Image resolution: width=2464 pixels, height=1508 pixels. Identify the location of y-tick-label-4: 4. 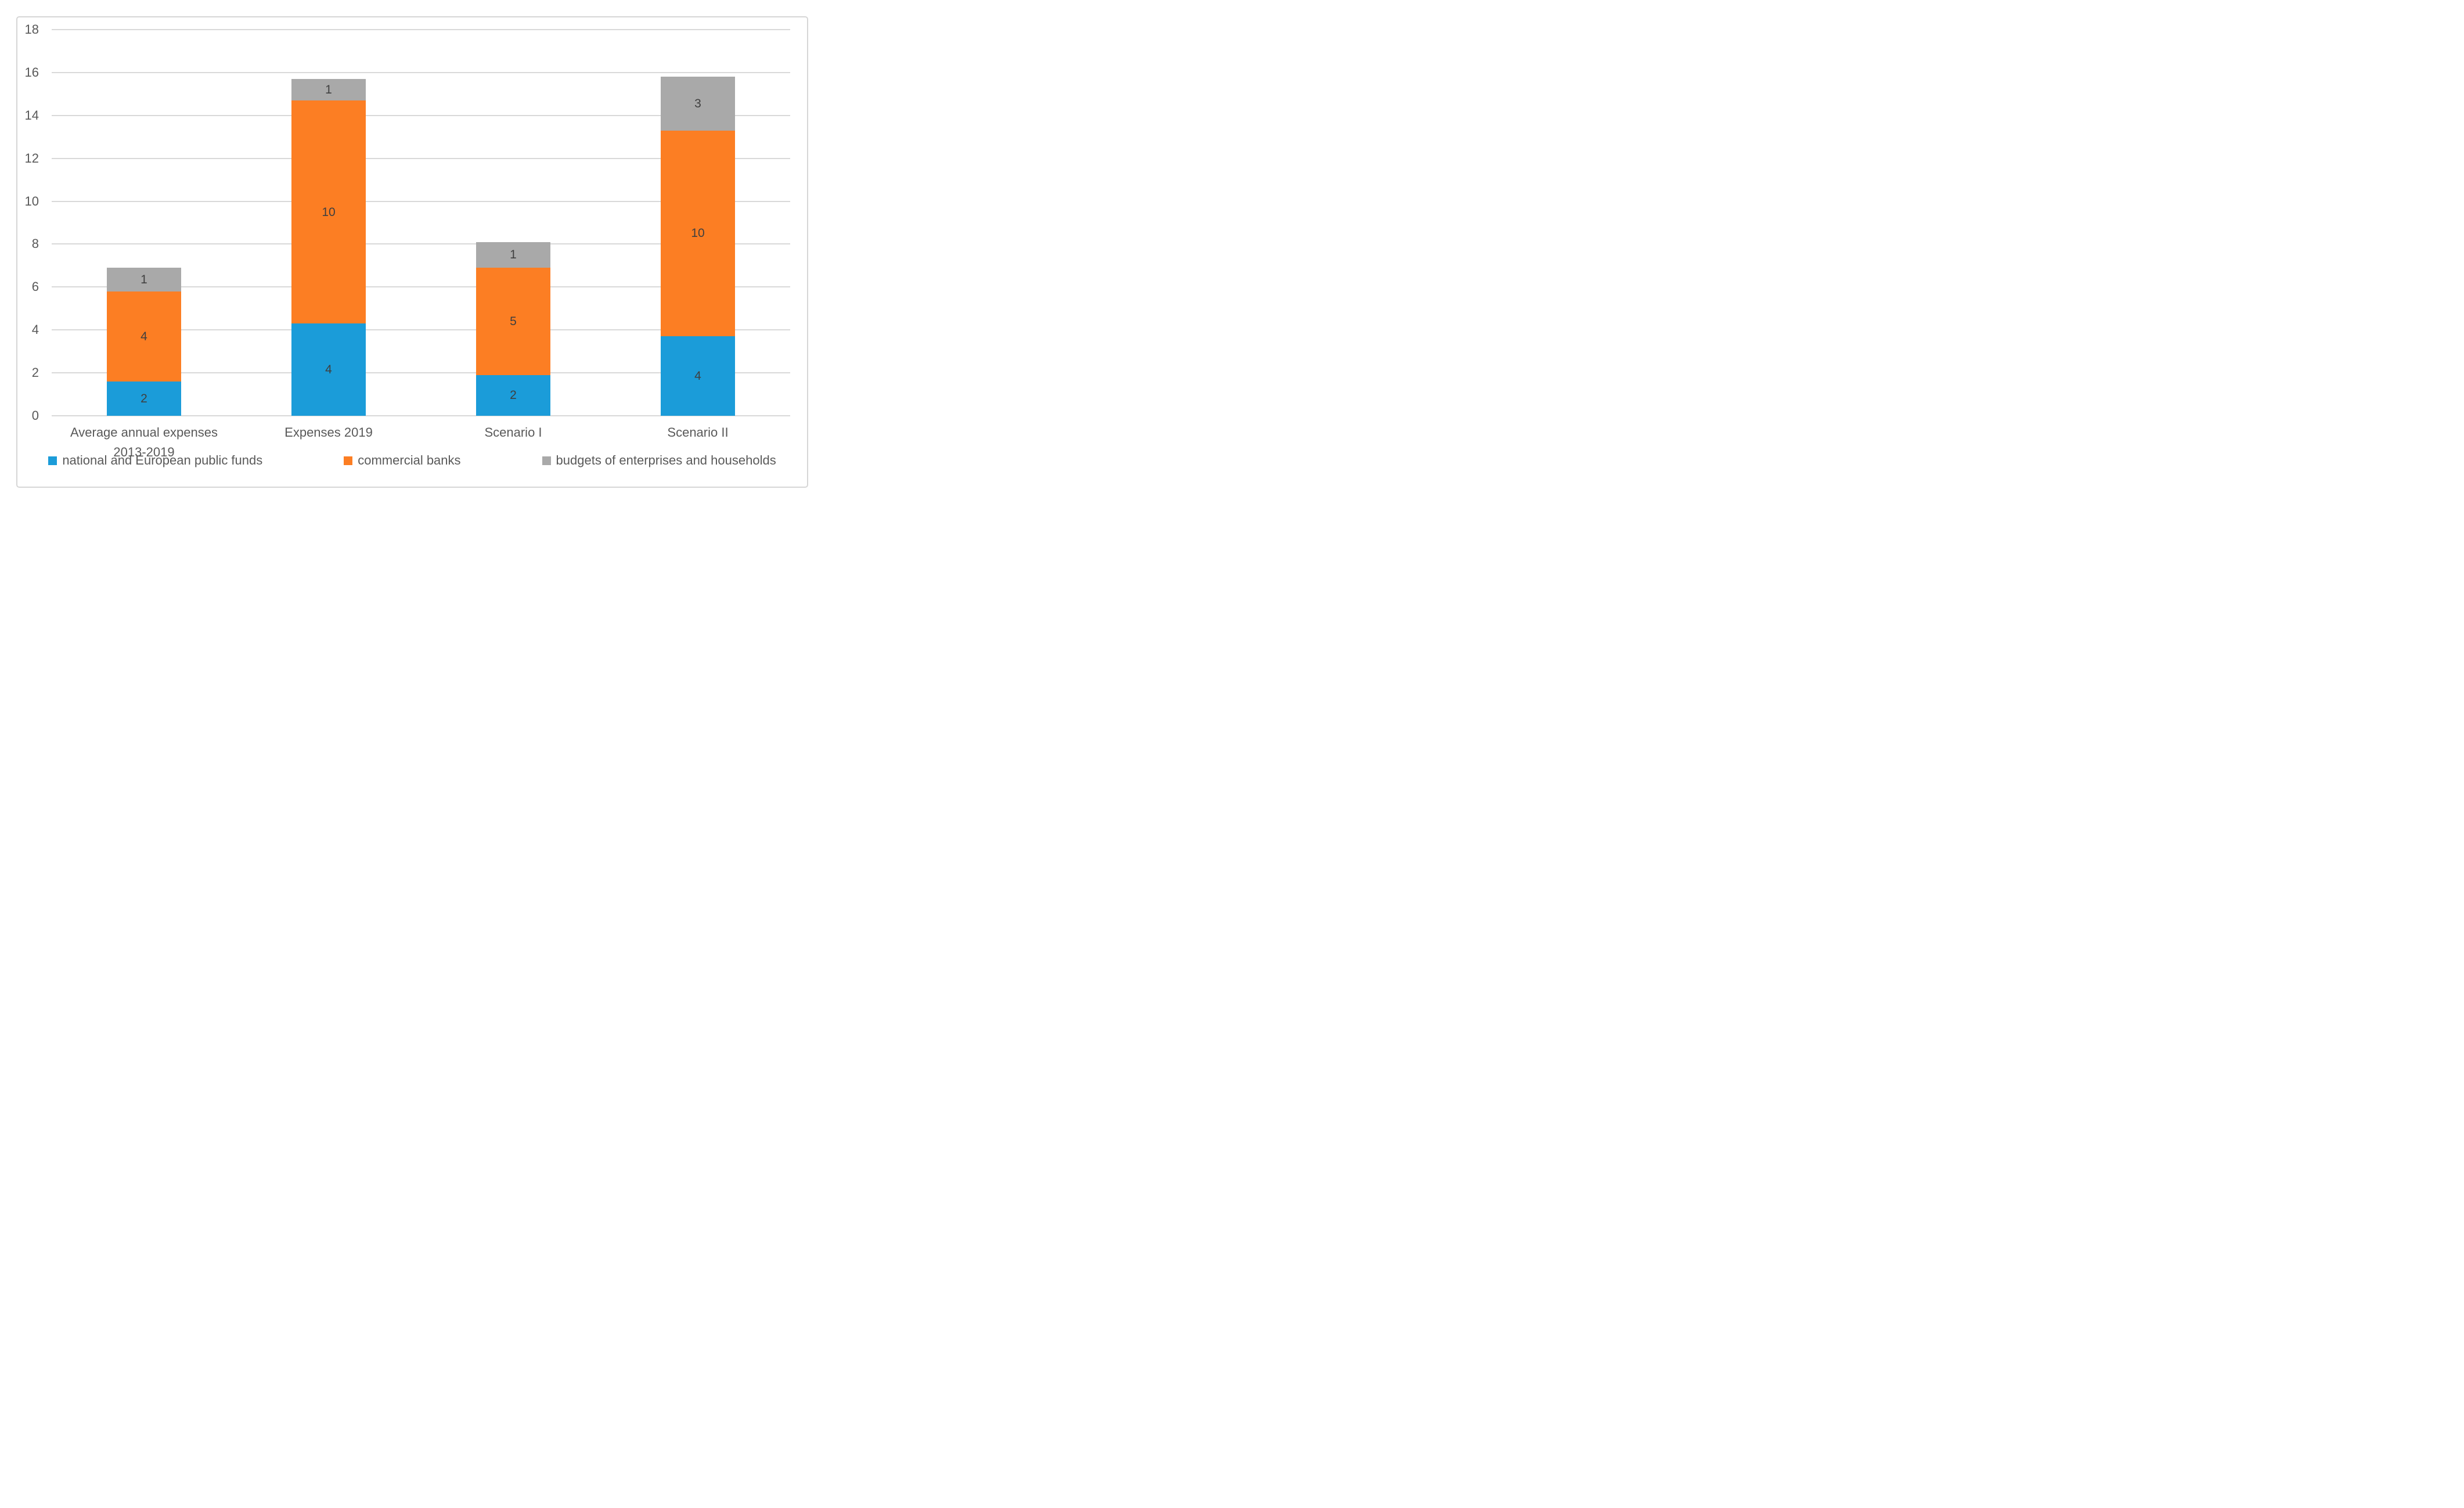
(35, 329).